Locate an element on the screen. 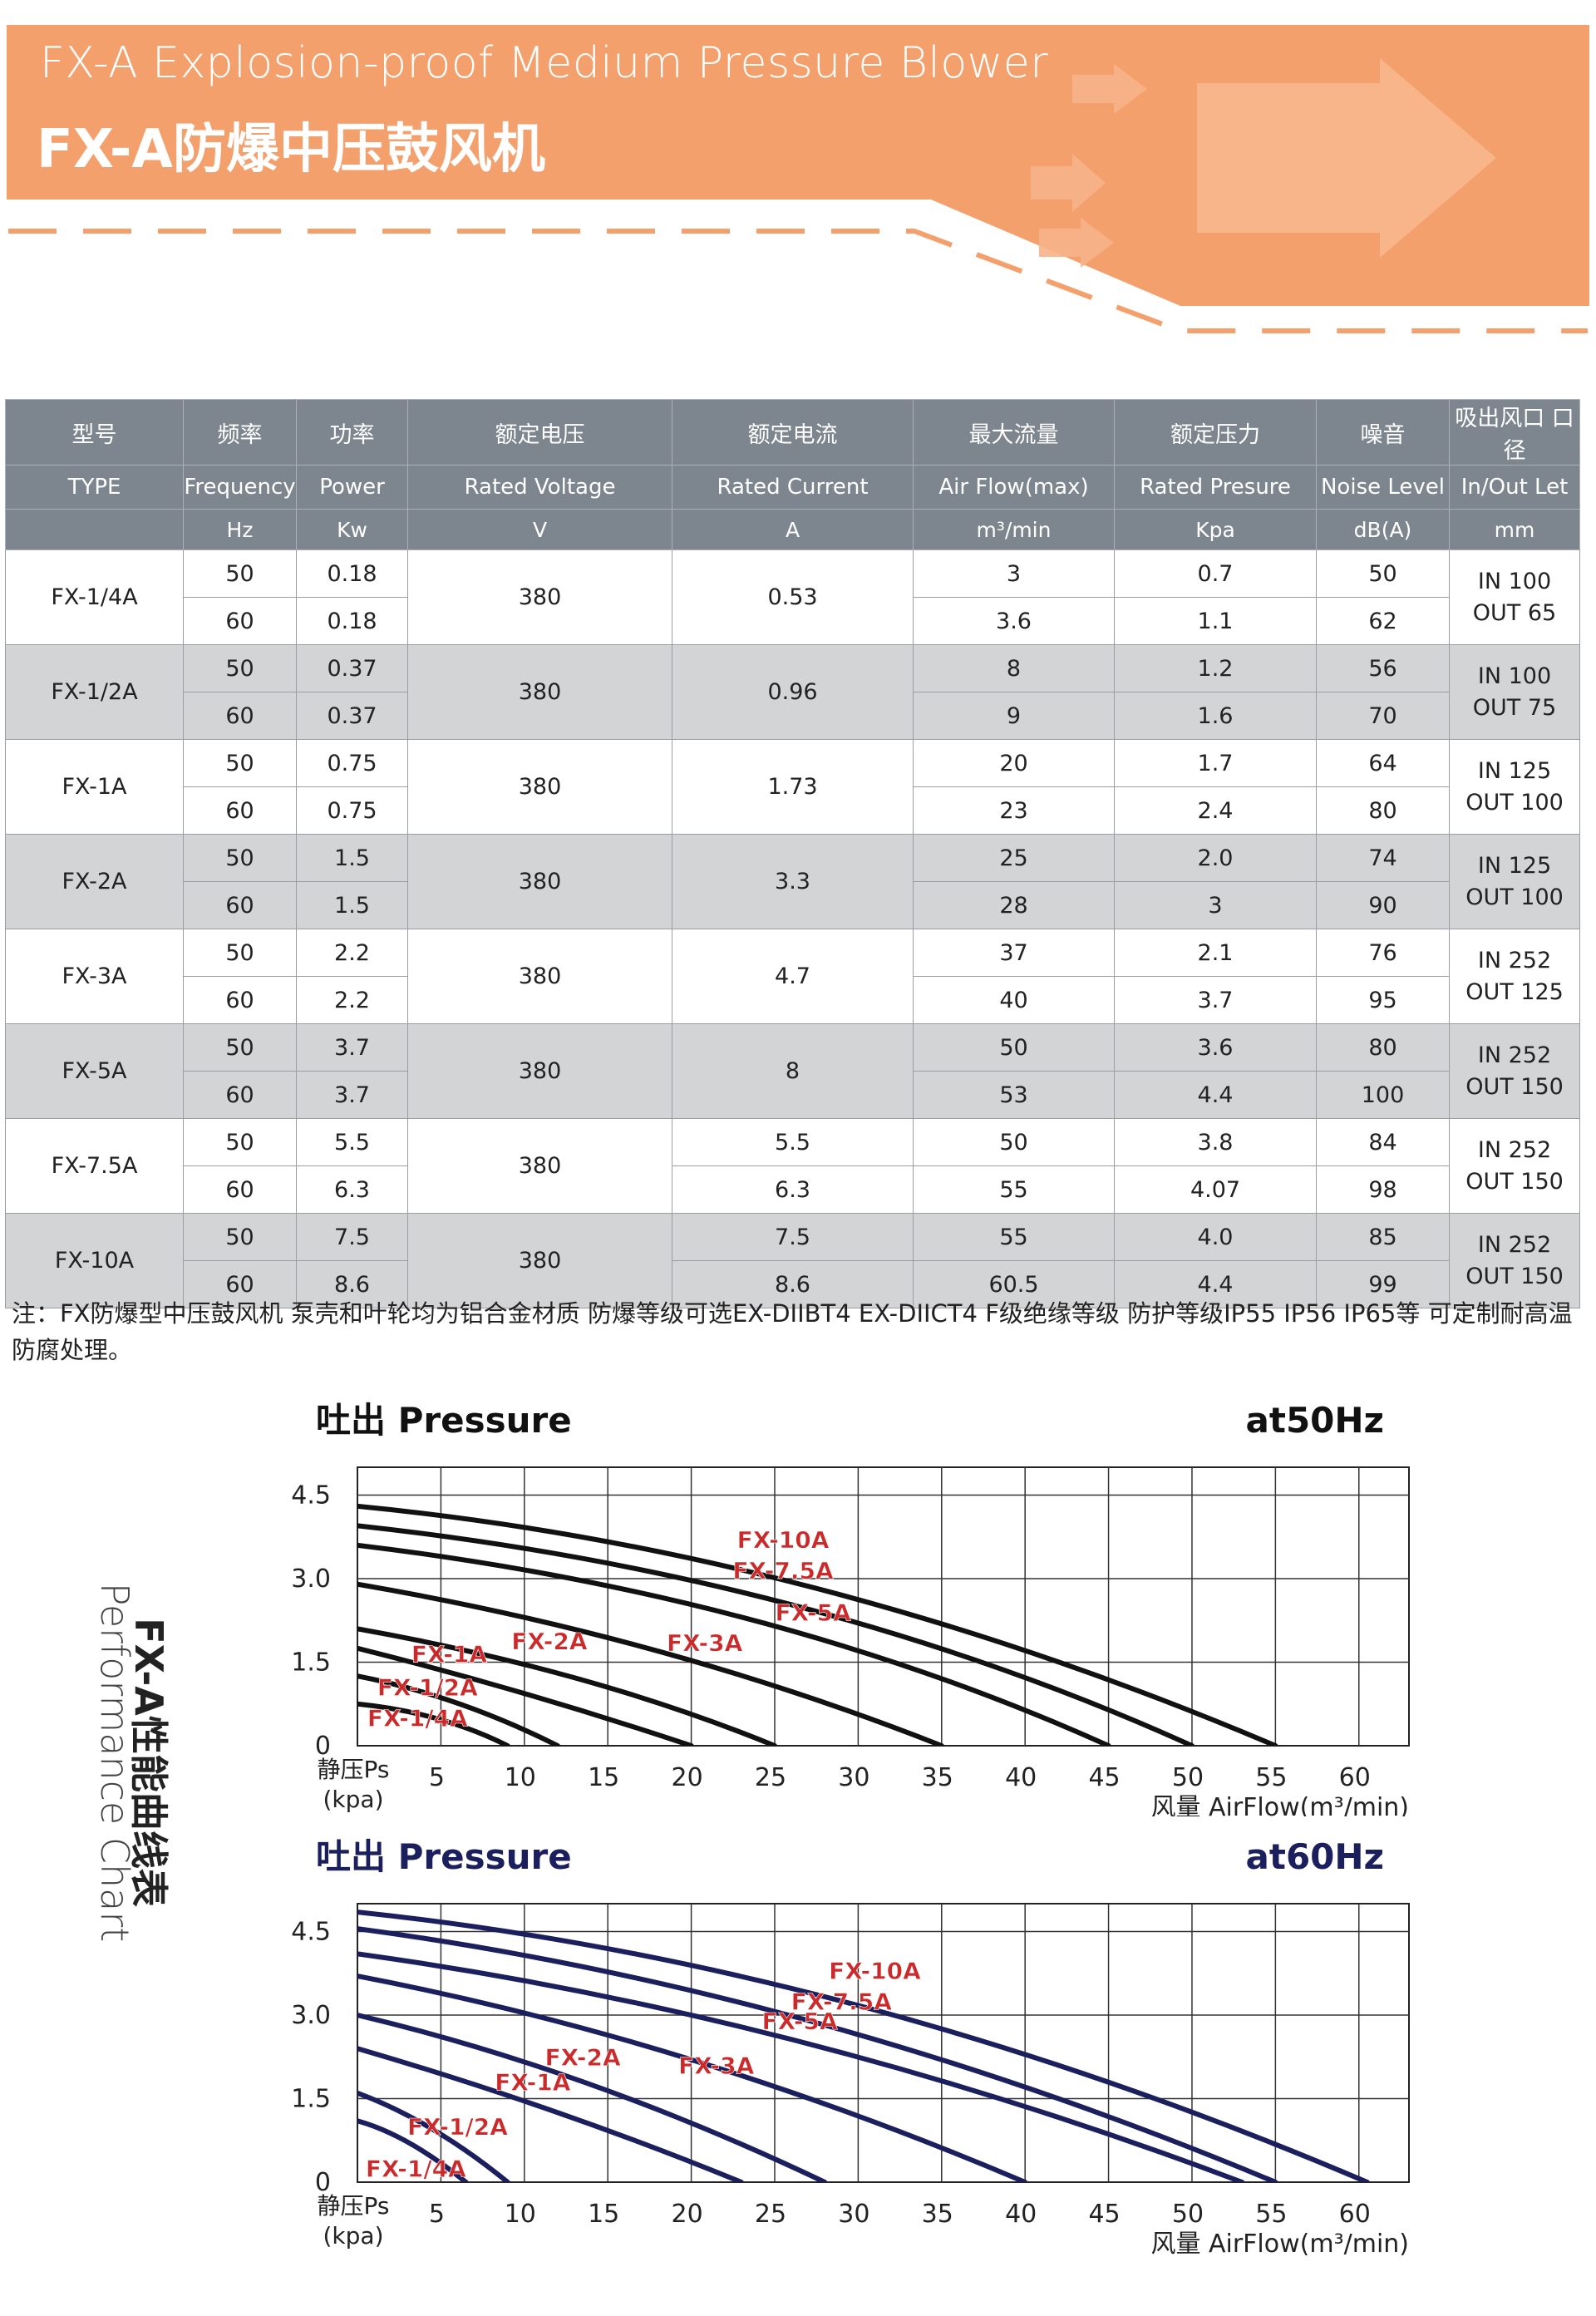 This screenshot has height=2316, width=1596. x-tick-label: 30 is located at coordinates (853, 2214).